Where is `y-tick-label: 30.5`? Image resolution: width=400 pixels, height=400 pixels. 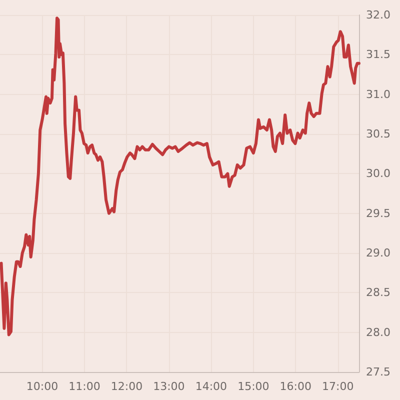
y-tick-label: 30.5 is located at coordinates (378, 134).